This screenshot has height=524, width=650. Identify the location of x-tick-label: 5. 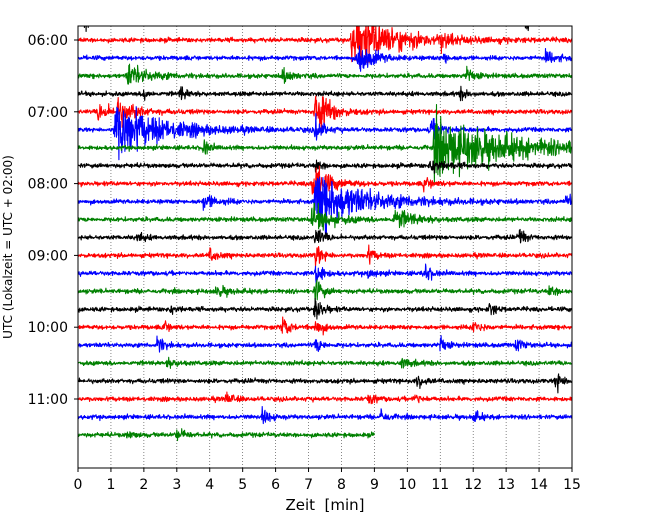
(242, 485).